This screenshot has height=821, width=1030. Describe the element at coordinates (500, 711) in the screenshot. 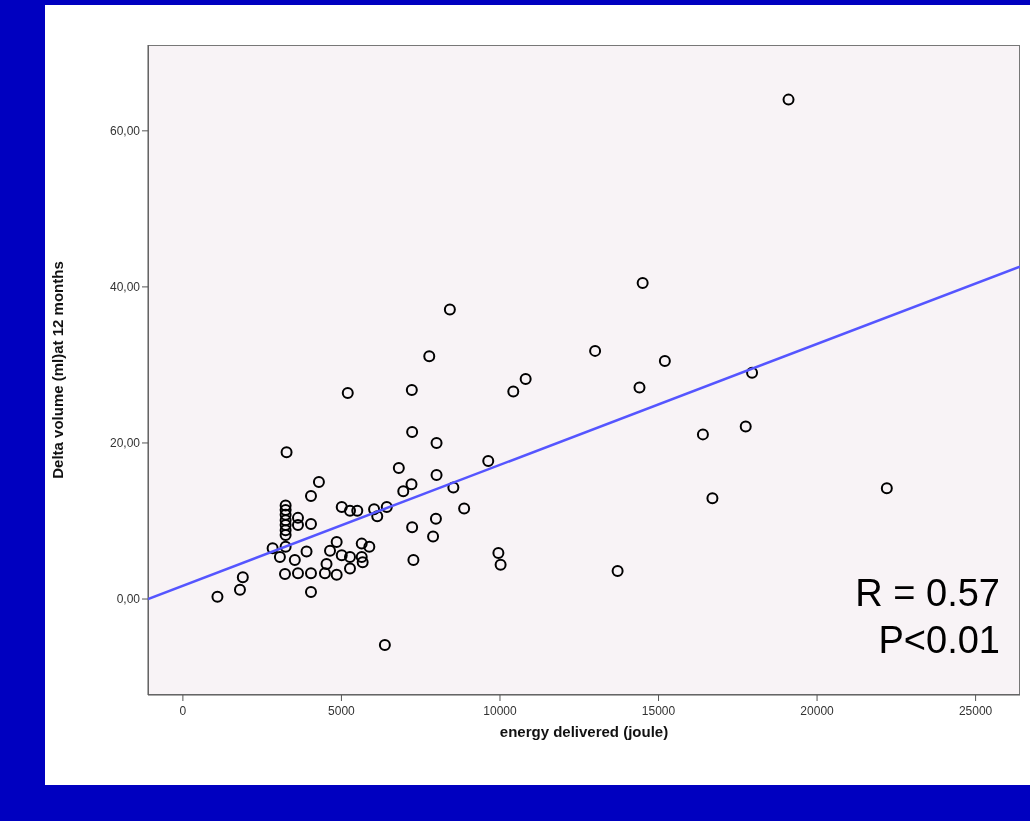

I see `x-tick-label: 10000` at that location.